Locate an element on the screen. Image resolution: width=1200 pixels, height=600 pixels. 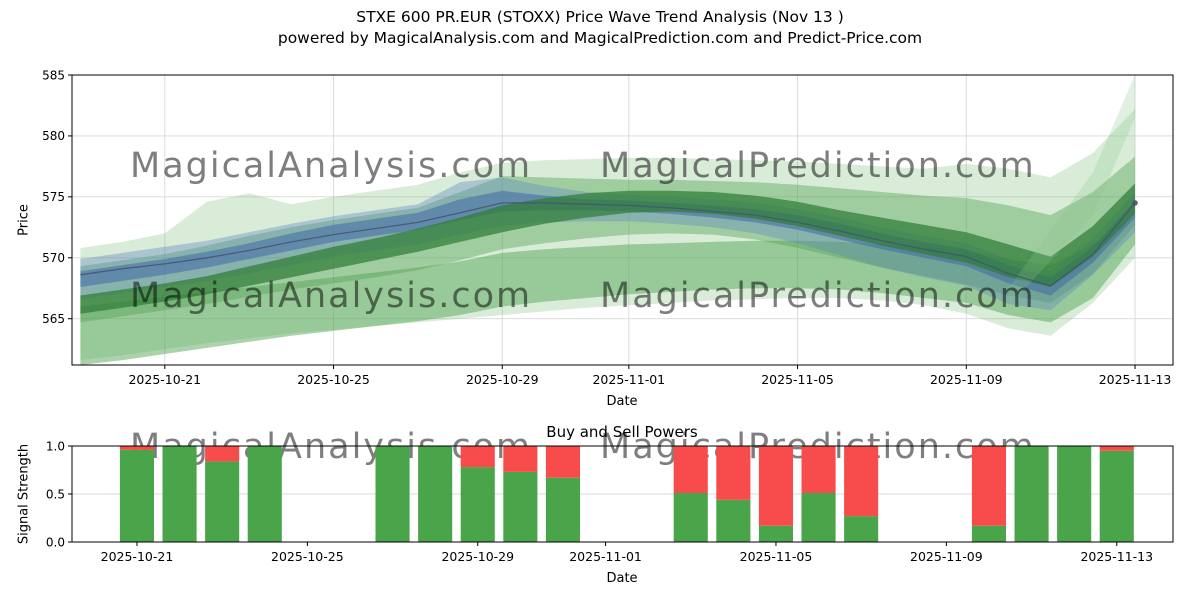
watermark-row1-right: MagicalPrediction.com is located at coordinates (818, 166).